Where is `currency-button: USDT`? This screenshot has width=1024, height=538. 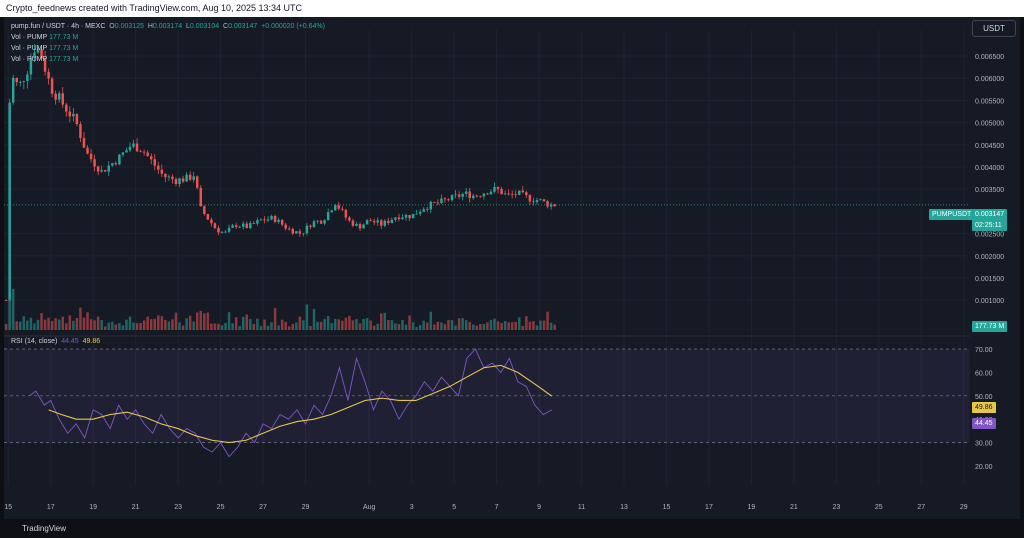
currency-button: USDT is located at coordinates (994, 28).